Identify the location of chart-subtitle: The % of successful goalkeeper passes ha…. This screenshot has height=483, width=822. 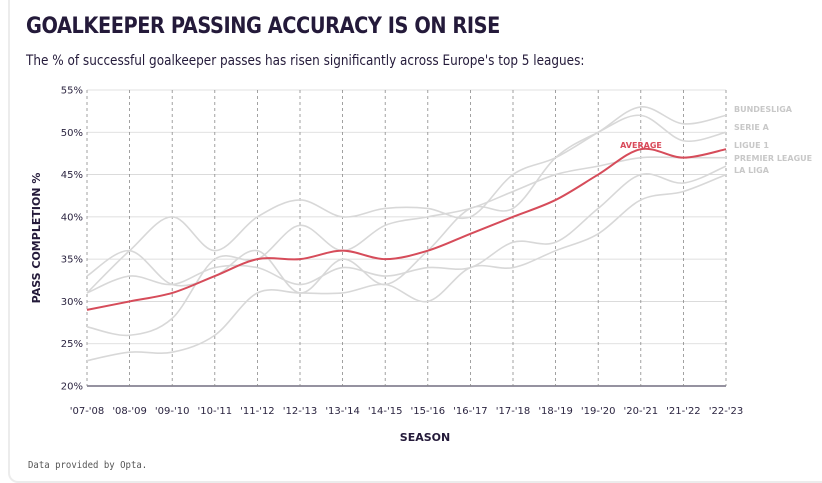
(305, 61).